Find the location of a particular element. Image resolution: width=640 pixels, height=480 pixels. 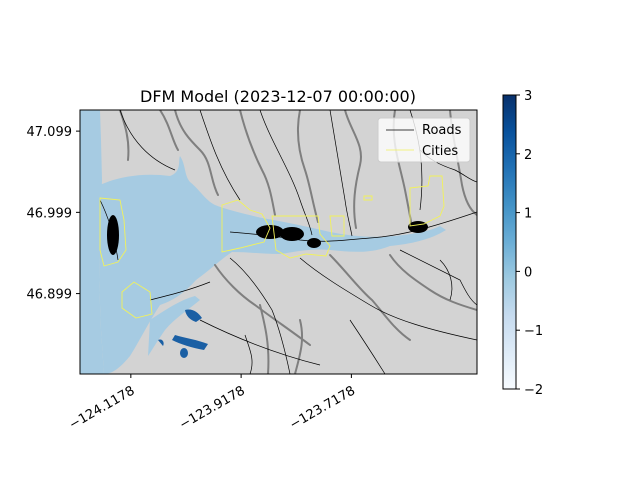

y-tick-label: 46.999 is located at coordinates (50, 213).